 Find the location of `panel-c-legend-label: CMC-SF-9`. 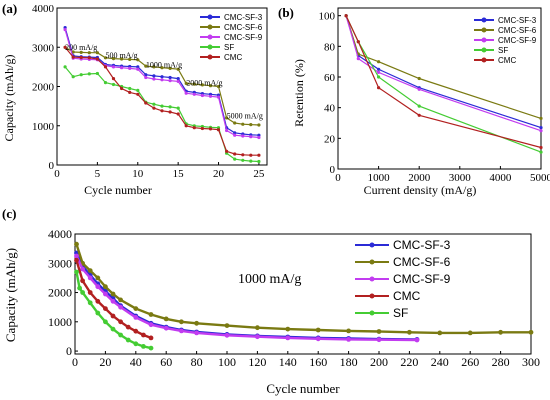

panel-c-legend-label: CMC-SF-9 is located at coordinates (422, 279).